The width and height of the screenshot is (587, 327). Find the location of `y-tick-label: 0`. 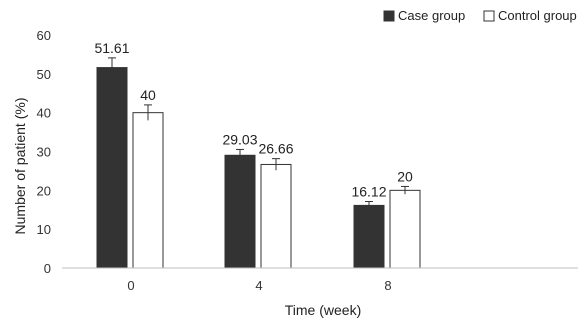

y-tick-label: 0 is located at coordinates (47, 268).